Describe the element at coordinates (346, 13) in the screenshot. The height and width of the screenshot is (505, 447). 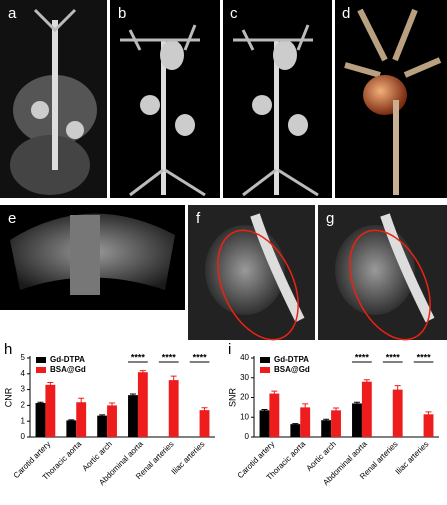
I see `panel-label: d` at that location.